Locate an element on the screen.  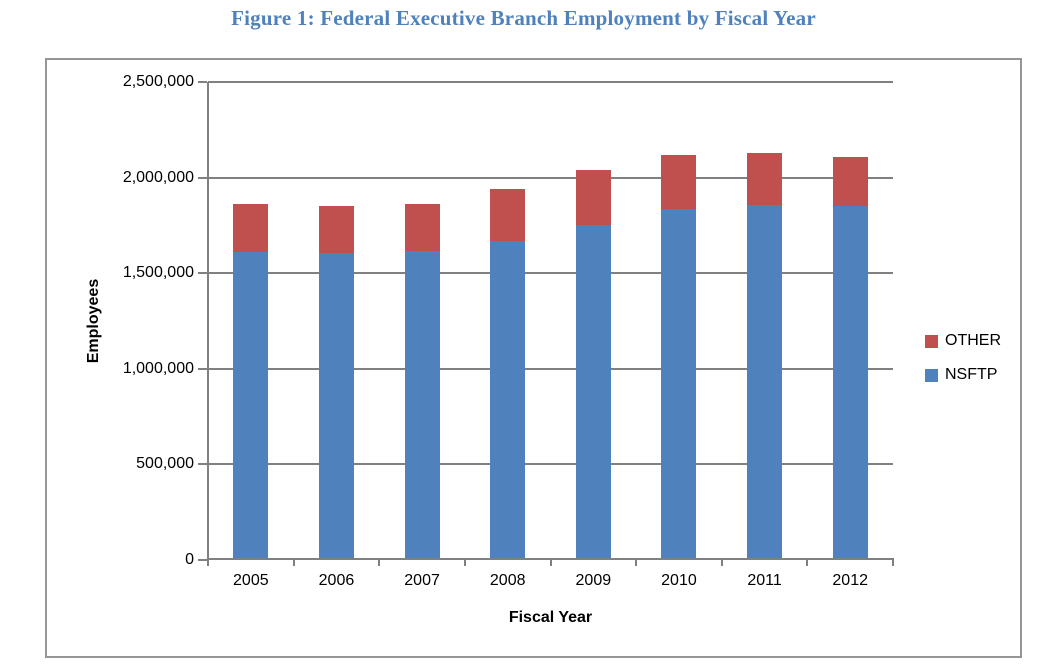
x-axis-tick-label: 2009 is located at coordinates (593, 580).